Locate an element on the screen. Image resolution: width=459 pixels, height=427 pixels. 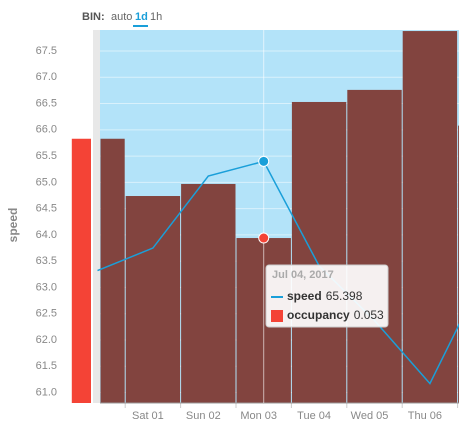
y-tick-label: 65.5 is located at coordinates (46, 156).